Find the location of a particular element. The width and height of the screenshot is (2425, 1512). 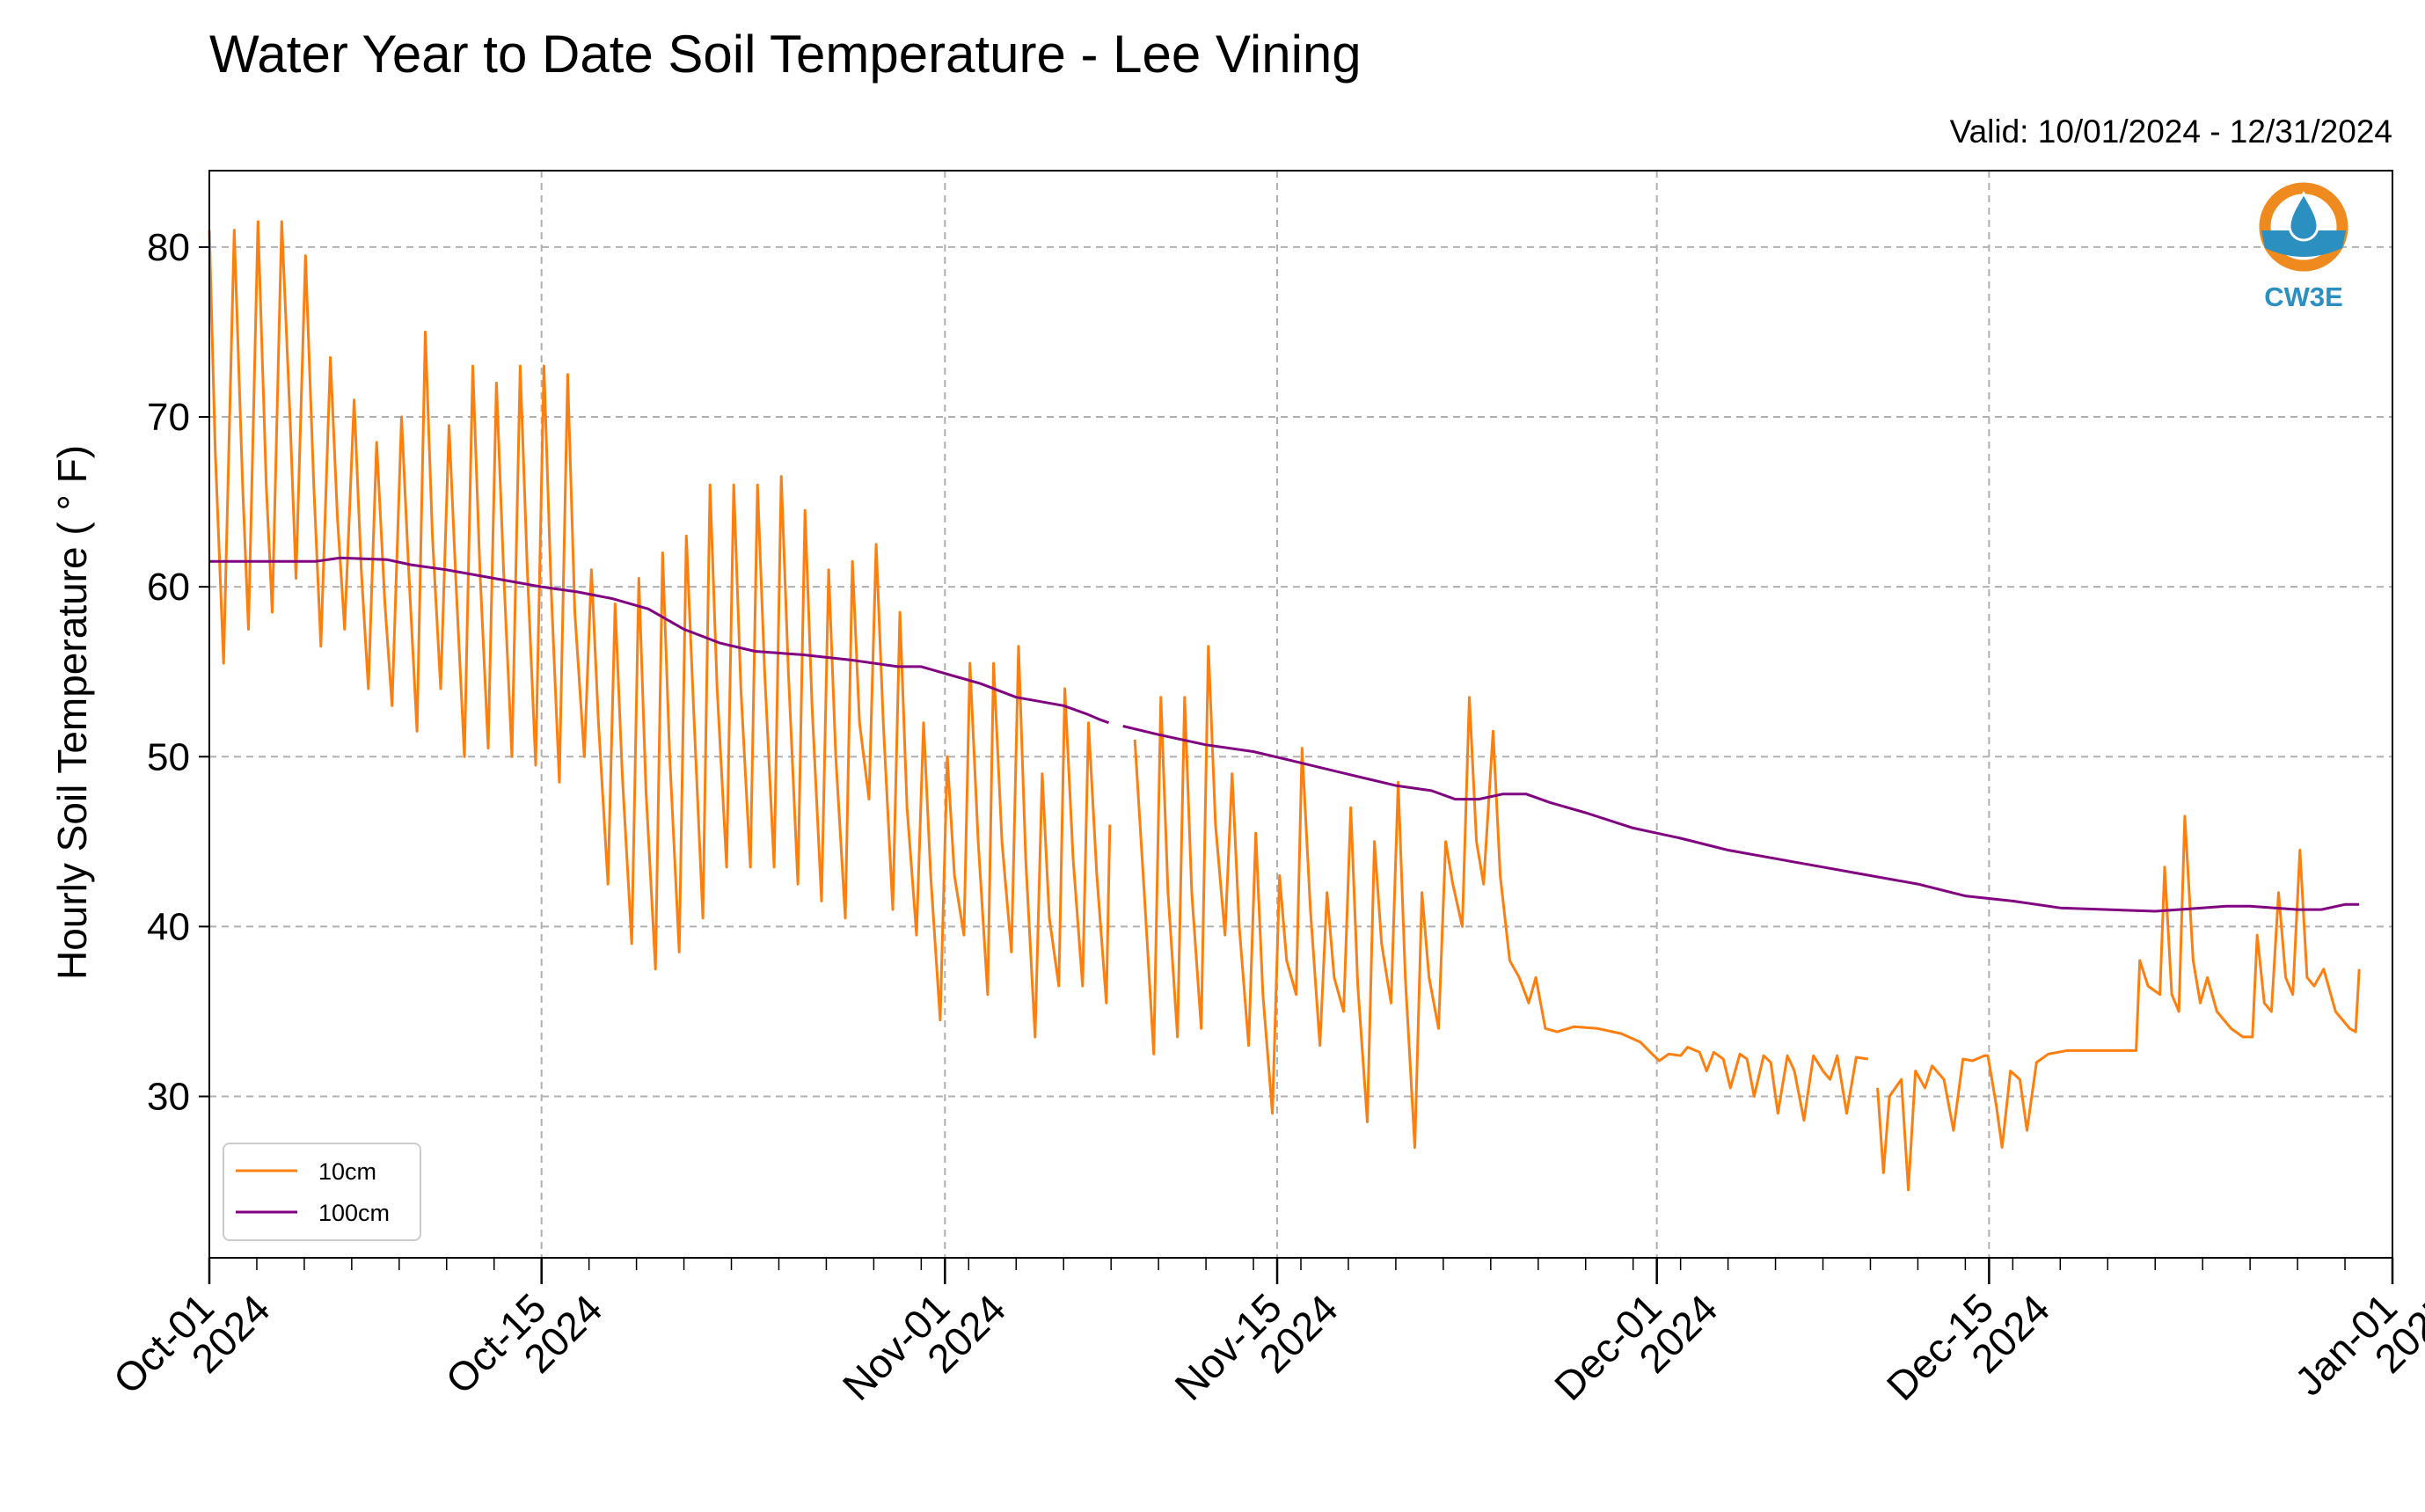

y-tick-label: 40 is located at coordinates (168, 927).